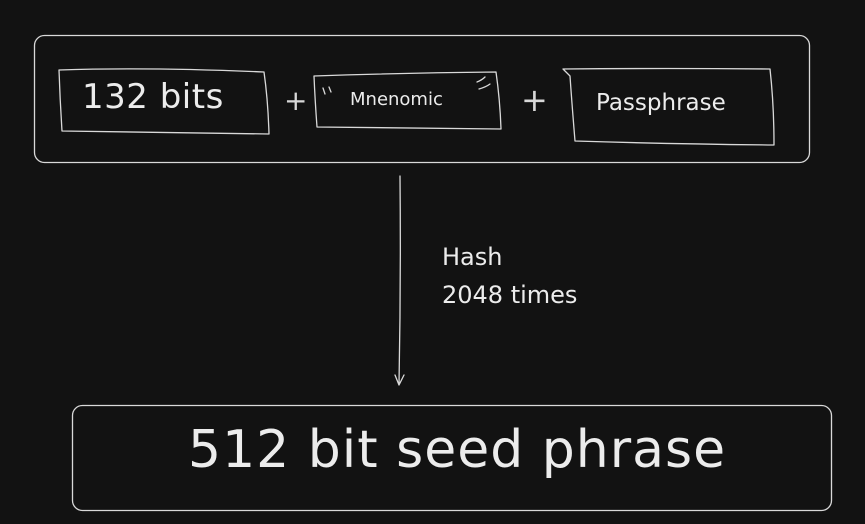  I want to click on mnemonic-open-quote, so click(327, 90).